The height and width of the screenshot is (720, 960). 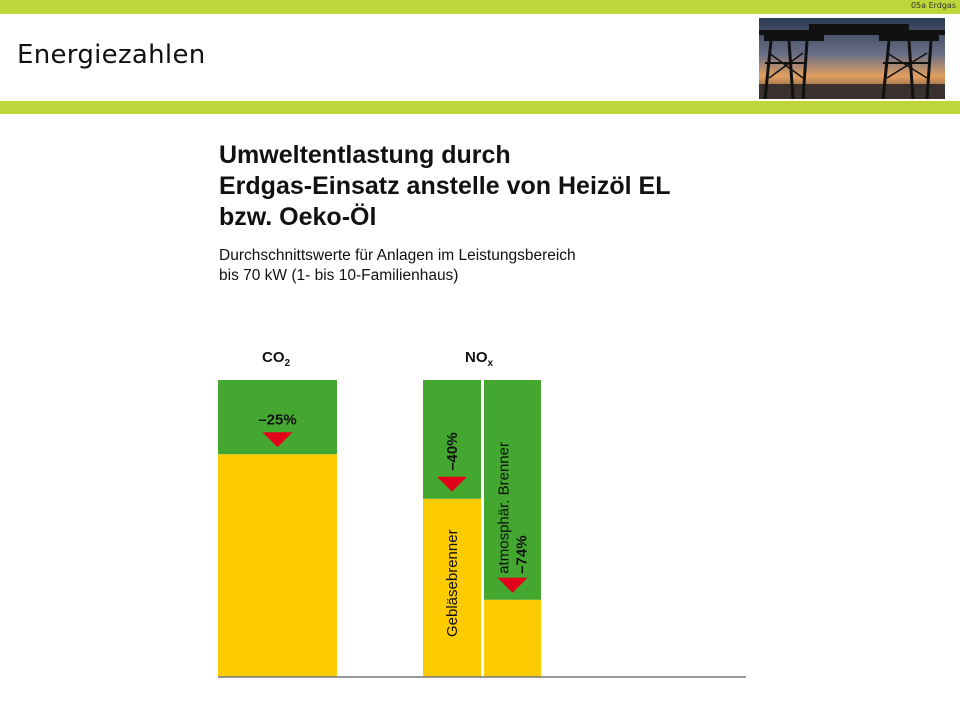 What do you see at coordinates (277, 565) in the screenshot?
I see `co2-remaining-bar` at bounding box center [277, 565].